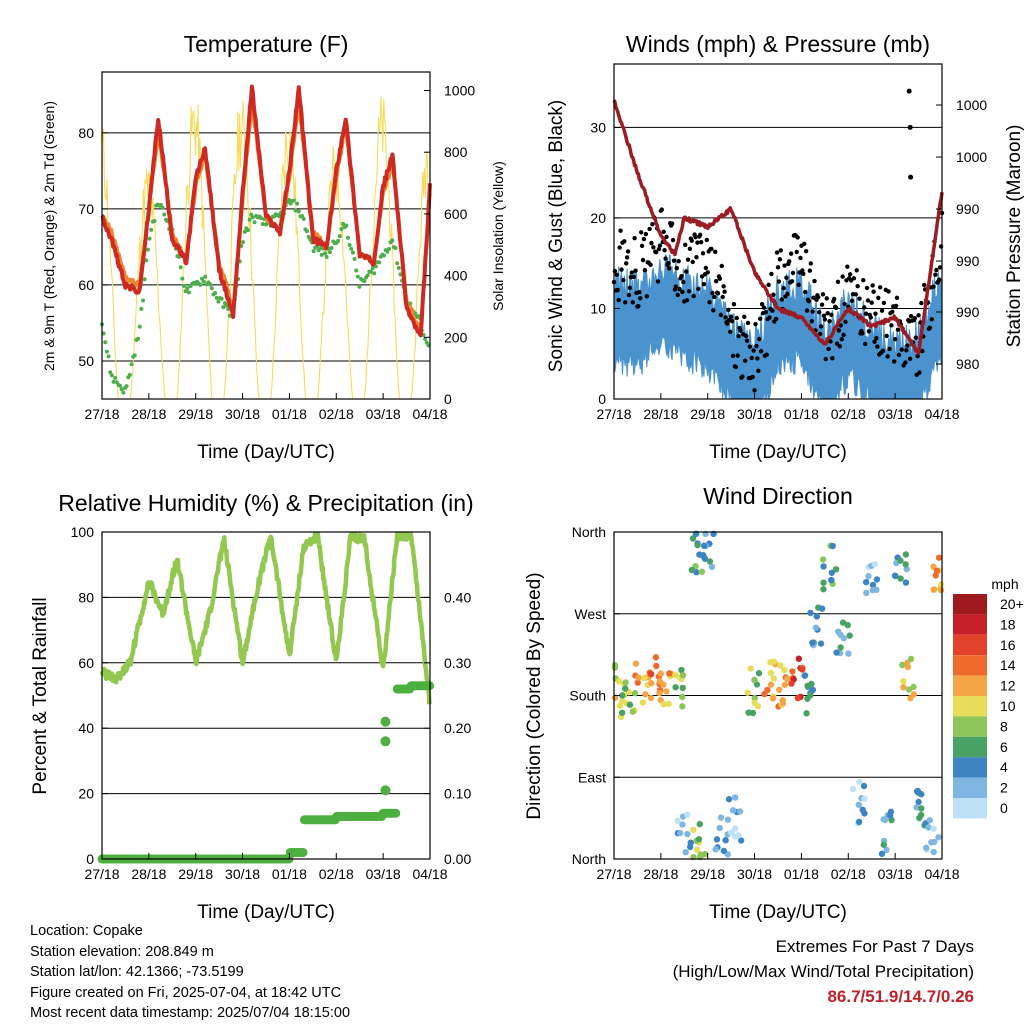 The width and height of the screenshot is (1024, 1024). Describe the element at coordinates (941, 414) in the screenshot. I see `winds-x-tick-label: 04/18` at that location.